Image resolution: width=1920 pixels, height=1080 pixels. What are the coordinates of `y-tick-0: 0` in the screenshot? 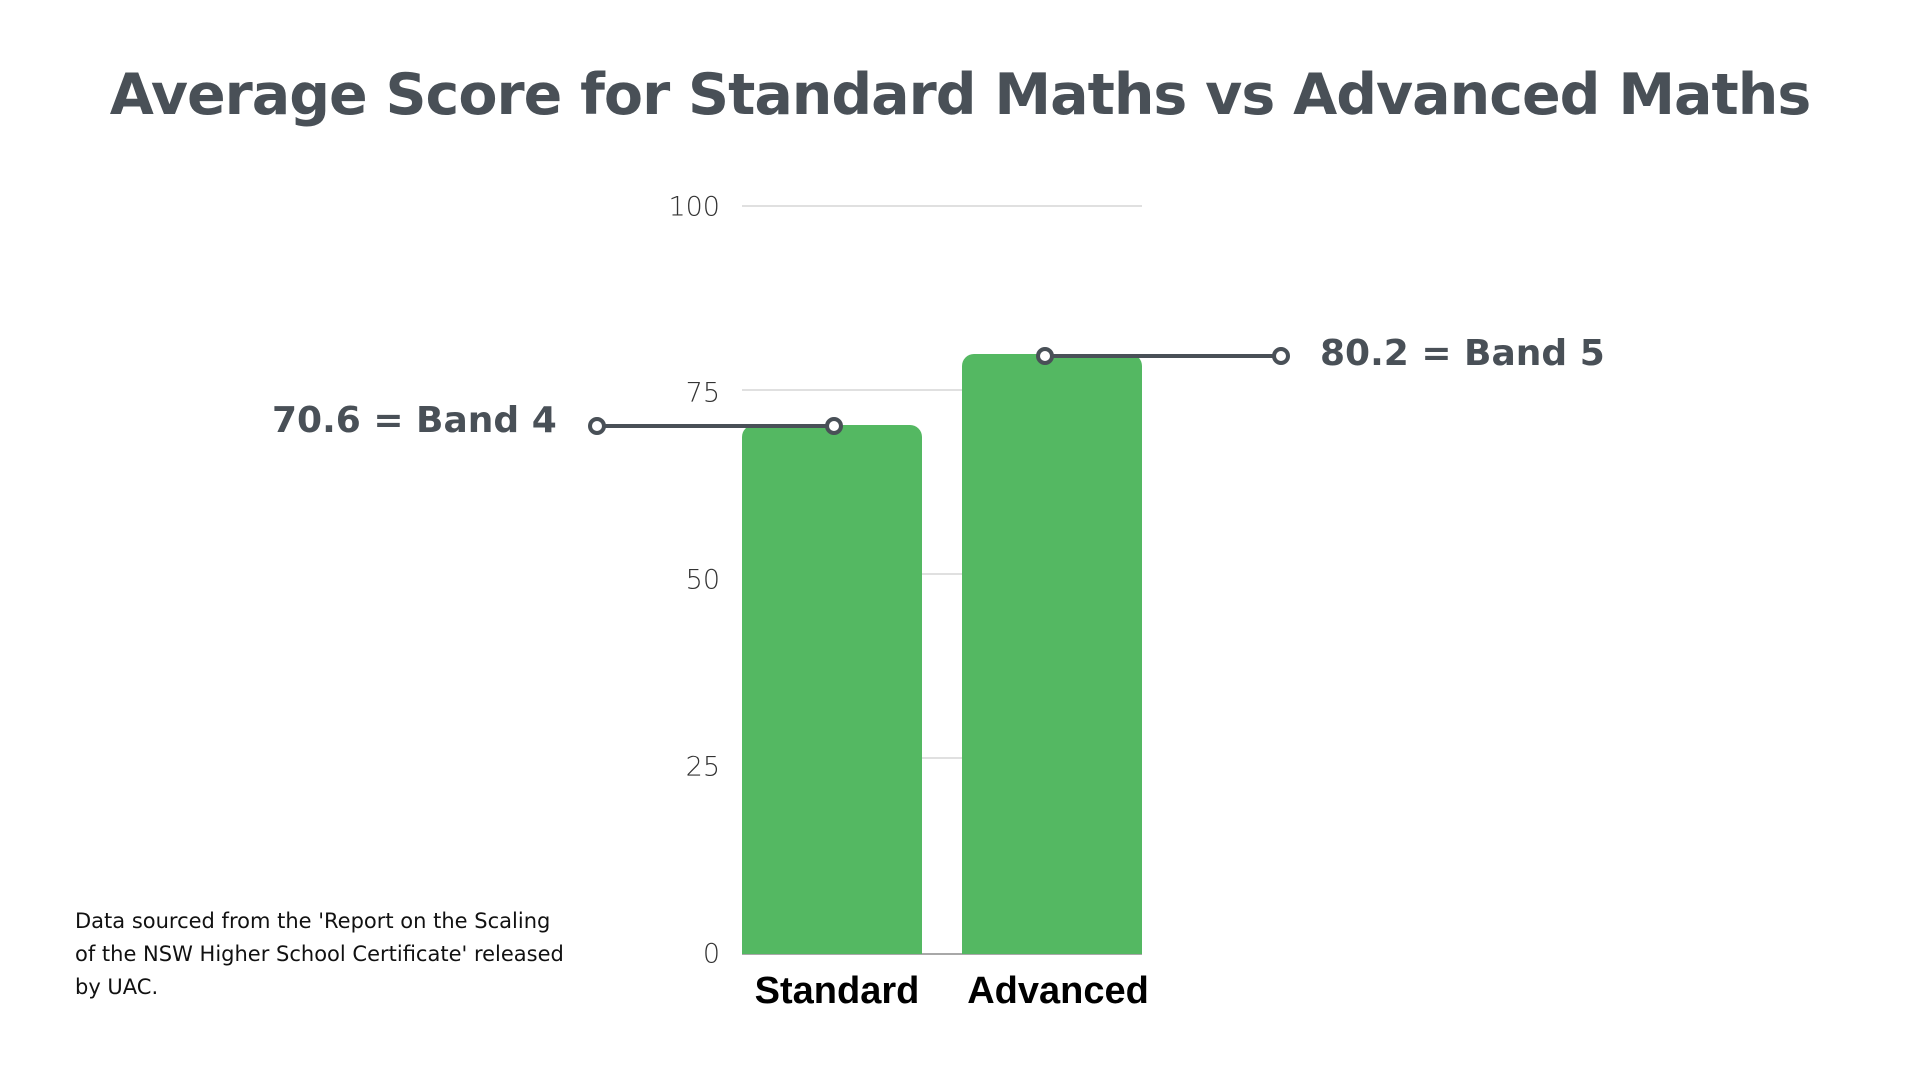 It's located at (711, 954).